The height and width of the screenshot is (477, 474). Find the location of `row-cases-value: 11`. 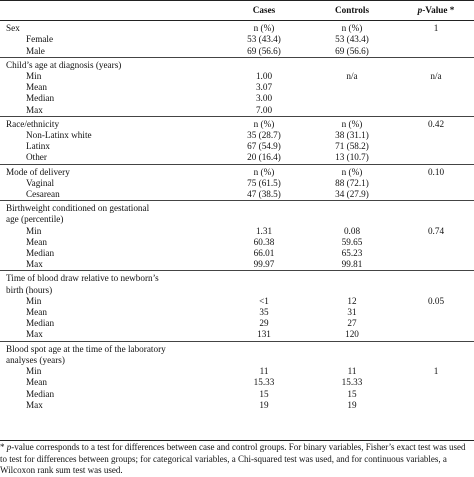

row-cases-value: 11 is located at coordinates (264, 371).